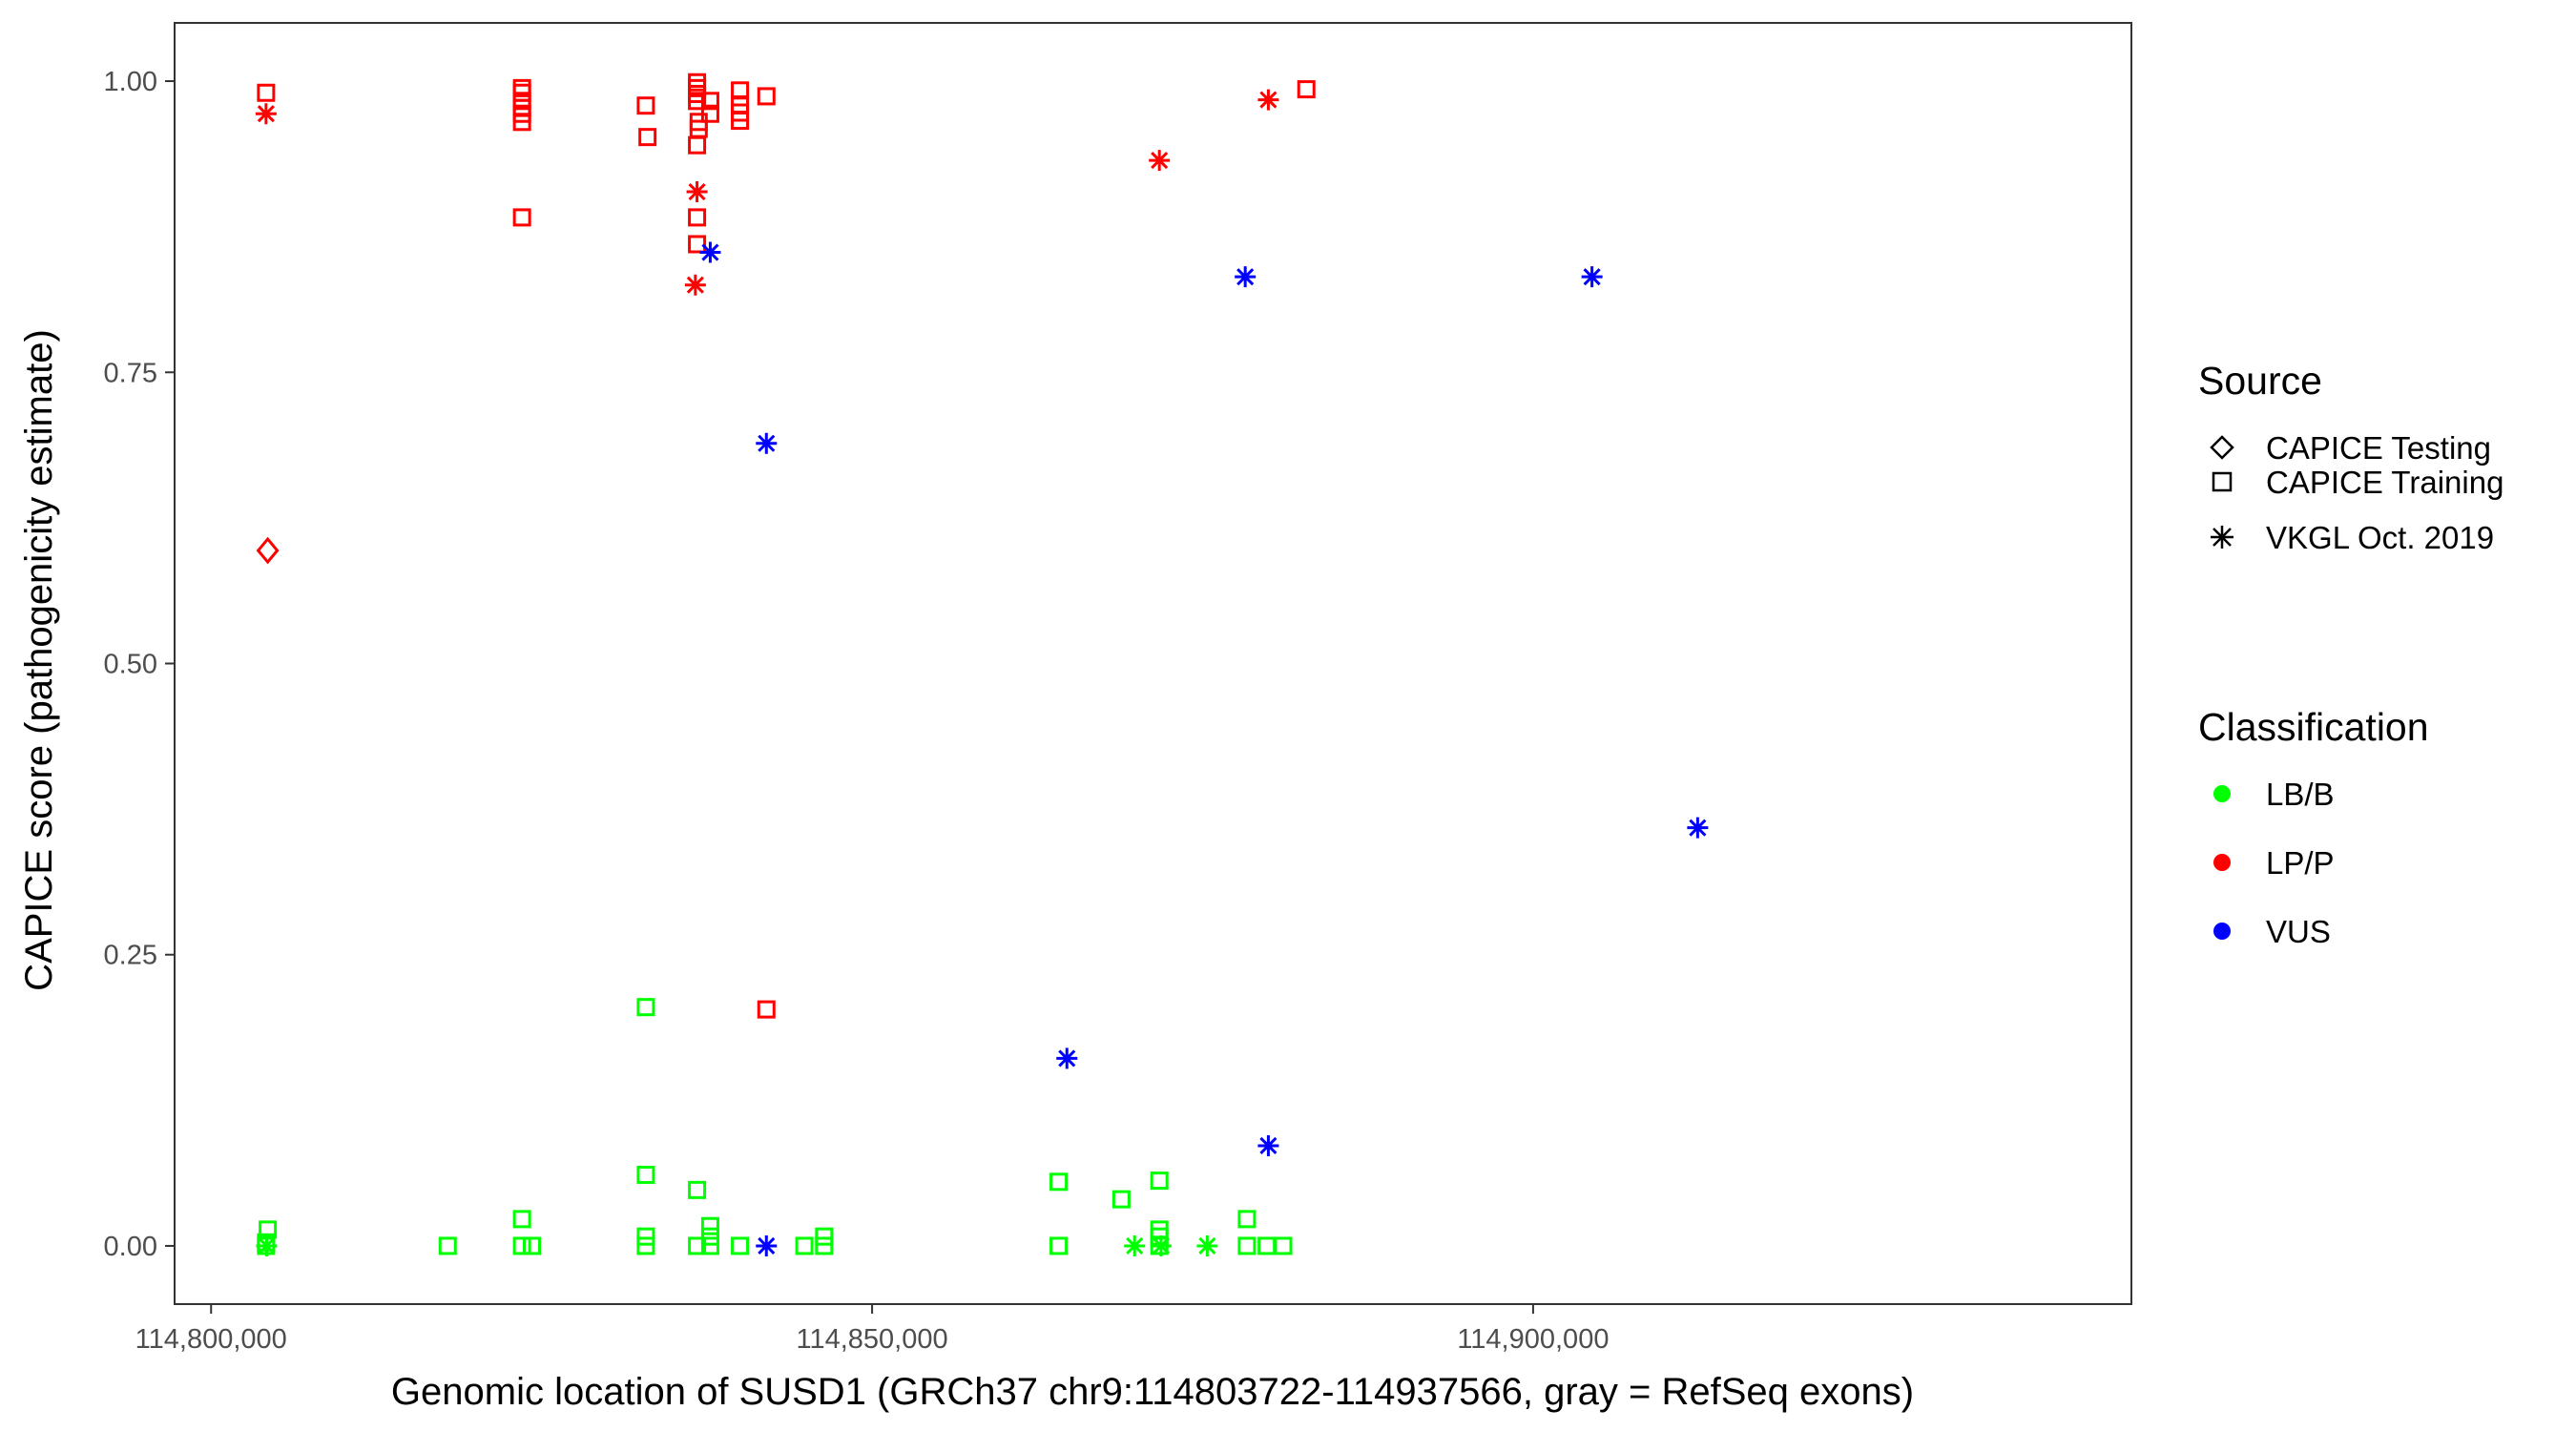 This screenshot has width=2576, height=1431. Describe the element at coordinates (130, 956) in the screenshot. I see `y-tick-label: 0.25` at that location.